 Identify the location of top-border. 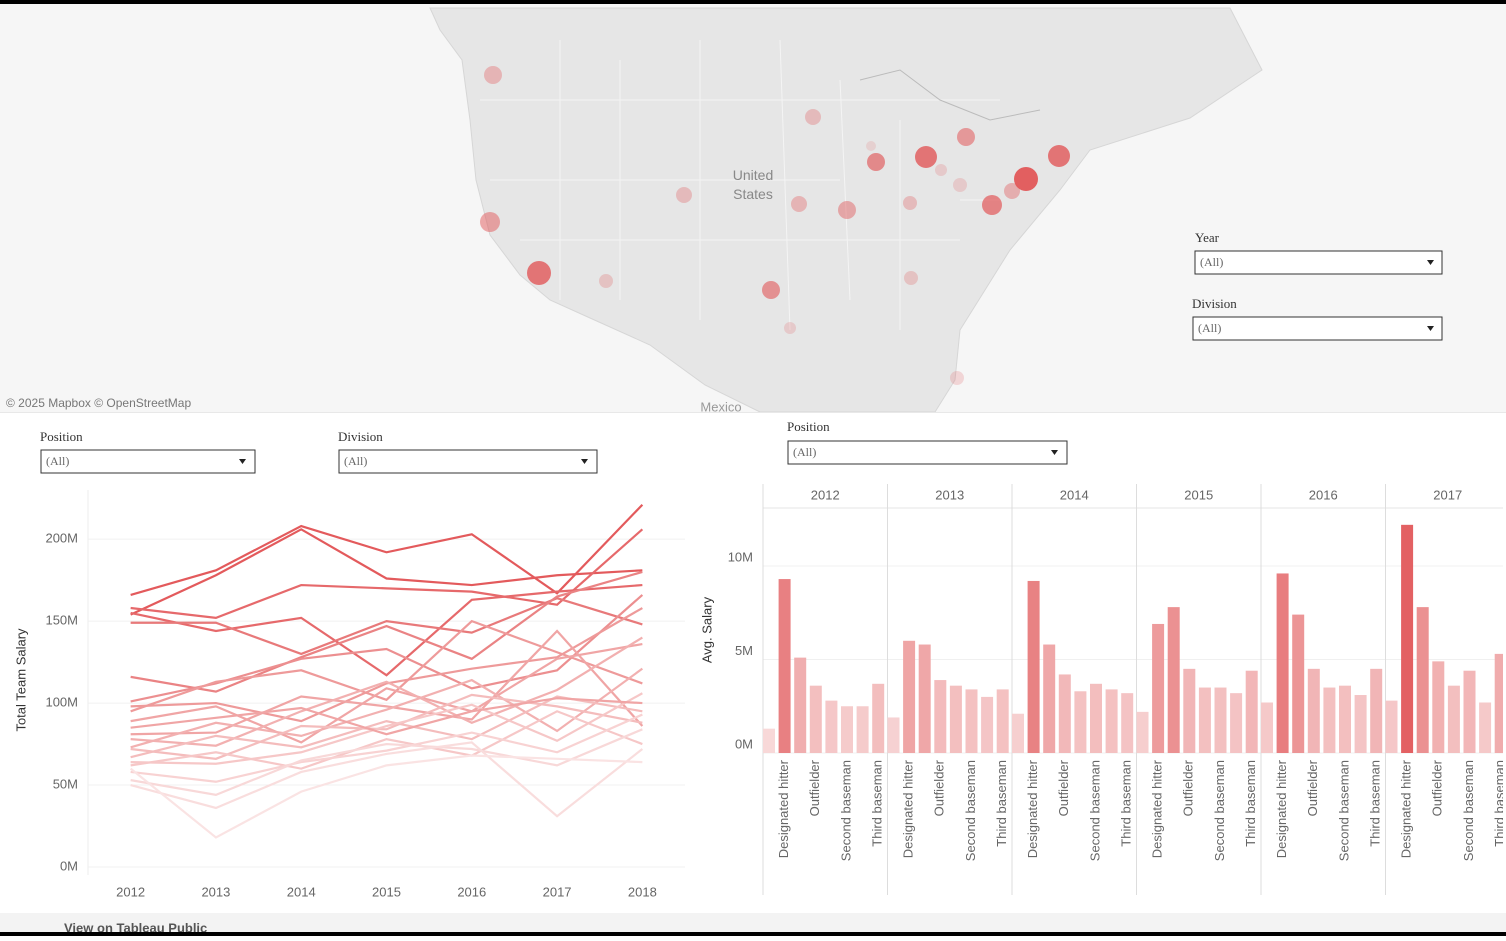
(753, 2).